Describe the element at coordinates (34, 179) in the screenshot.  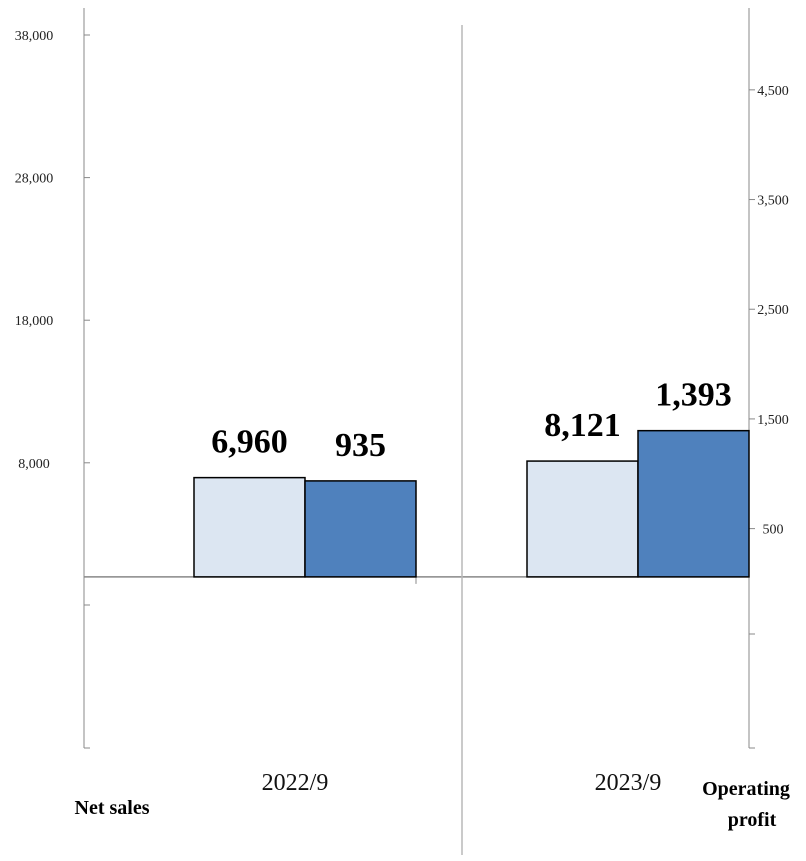
I see `left-axis-tick-label: 28,000` at that location.